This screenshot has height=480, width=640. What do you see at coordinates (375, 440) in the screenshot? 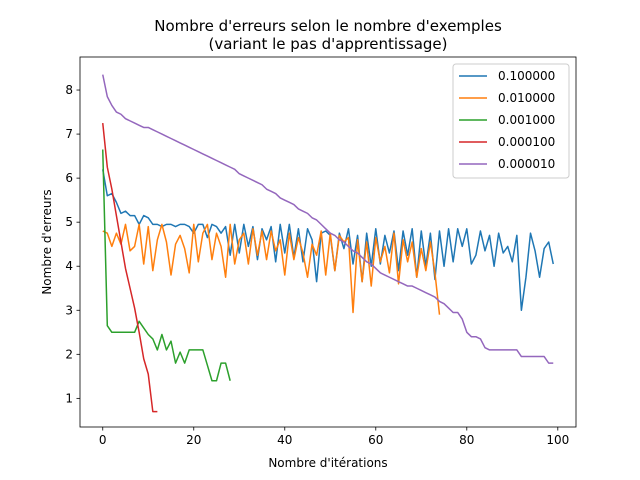
I see `x-tick-label: 60` at bounding box center [375, 440].